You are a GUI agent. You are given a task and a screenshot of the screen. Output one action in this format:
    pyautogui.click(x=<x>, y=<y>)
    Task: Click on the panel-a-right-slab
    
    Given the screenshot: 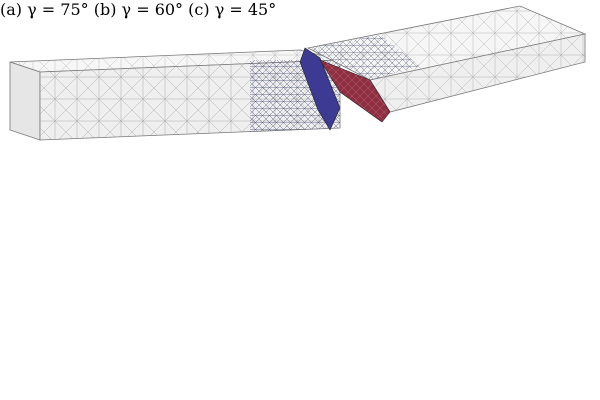 What is the action you would take?
    pyautogui.click(x=446, y=59)
    